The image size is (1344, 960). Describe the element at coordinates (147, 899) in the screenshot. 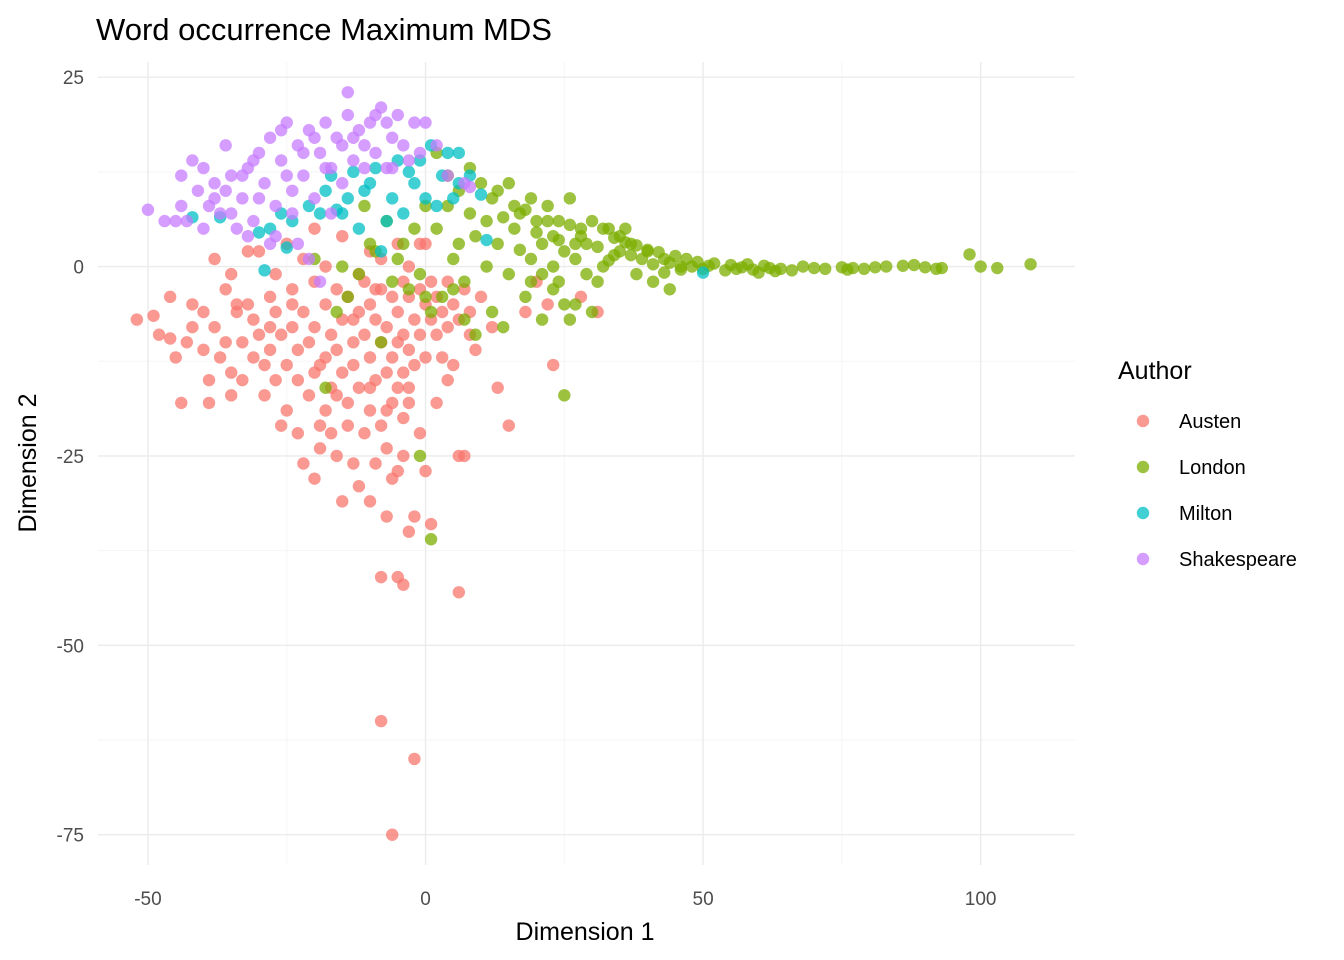

I see `x-tick-label: -50` at that location.